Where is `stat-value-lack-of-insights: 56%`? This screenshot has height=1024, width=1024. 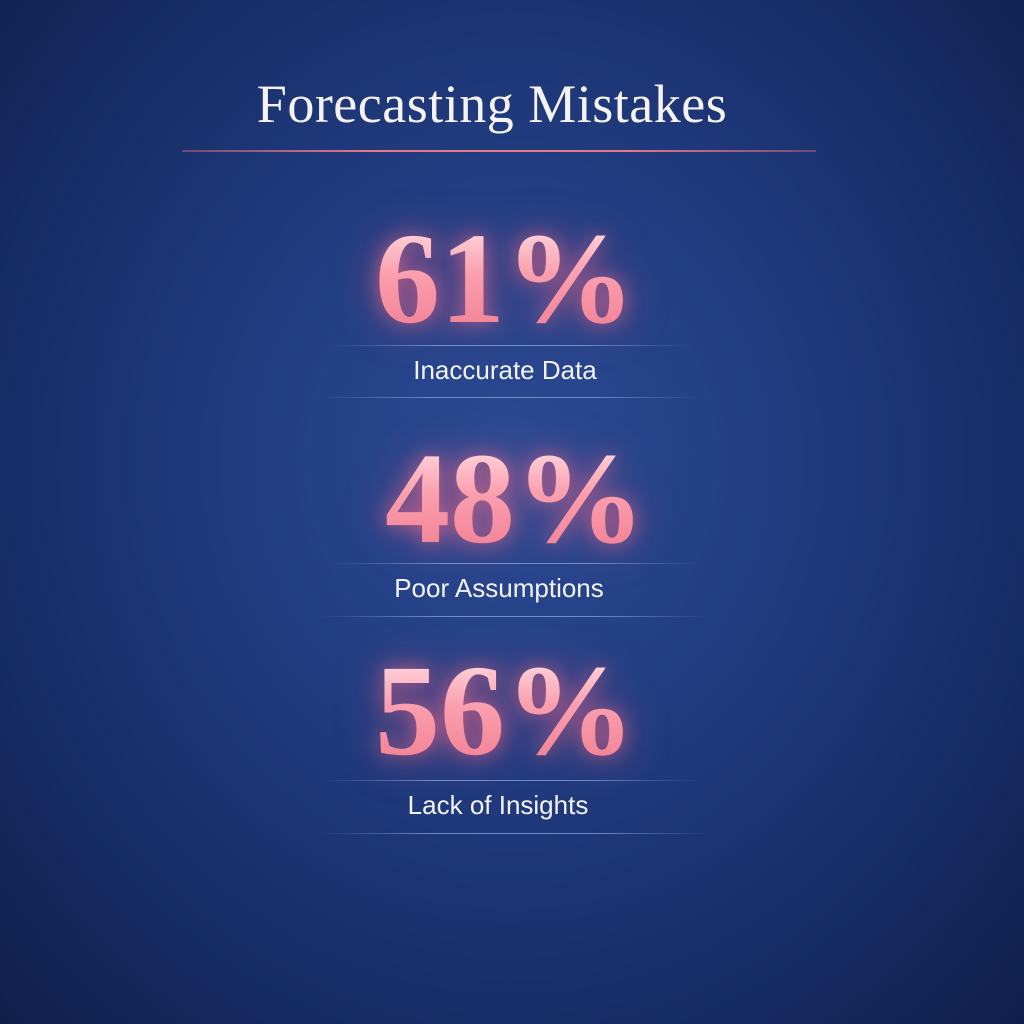
stat-value-lack-of-insights: 56% is located at coordinates (505, 711).